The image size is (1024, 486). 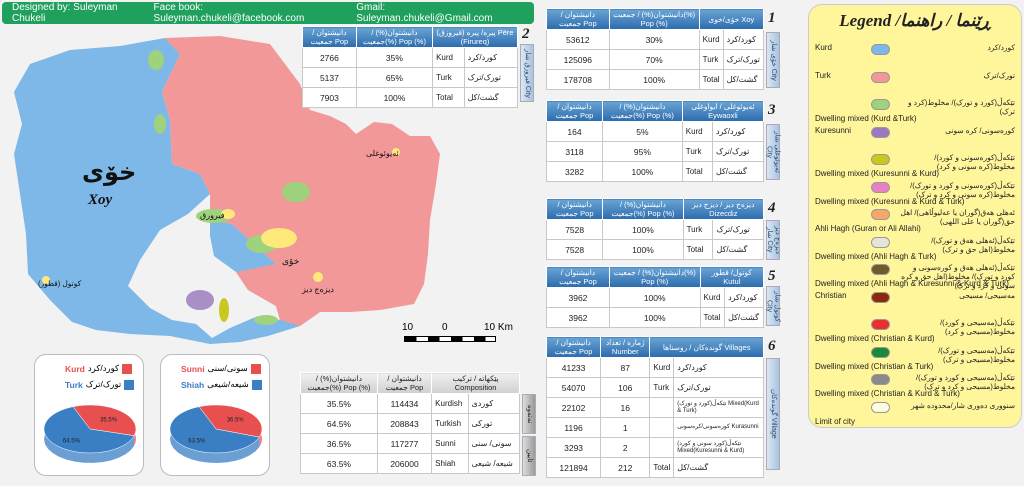 What do you see at coordinates (410, 443) in the screenshot?
I see `table-row: 36.5% 117277 Sunni سونی/ سنی` at bounding box center [410, 443].